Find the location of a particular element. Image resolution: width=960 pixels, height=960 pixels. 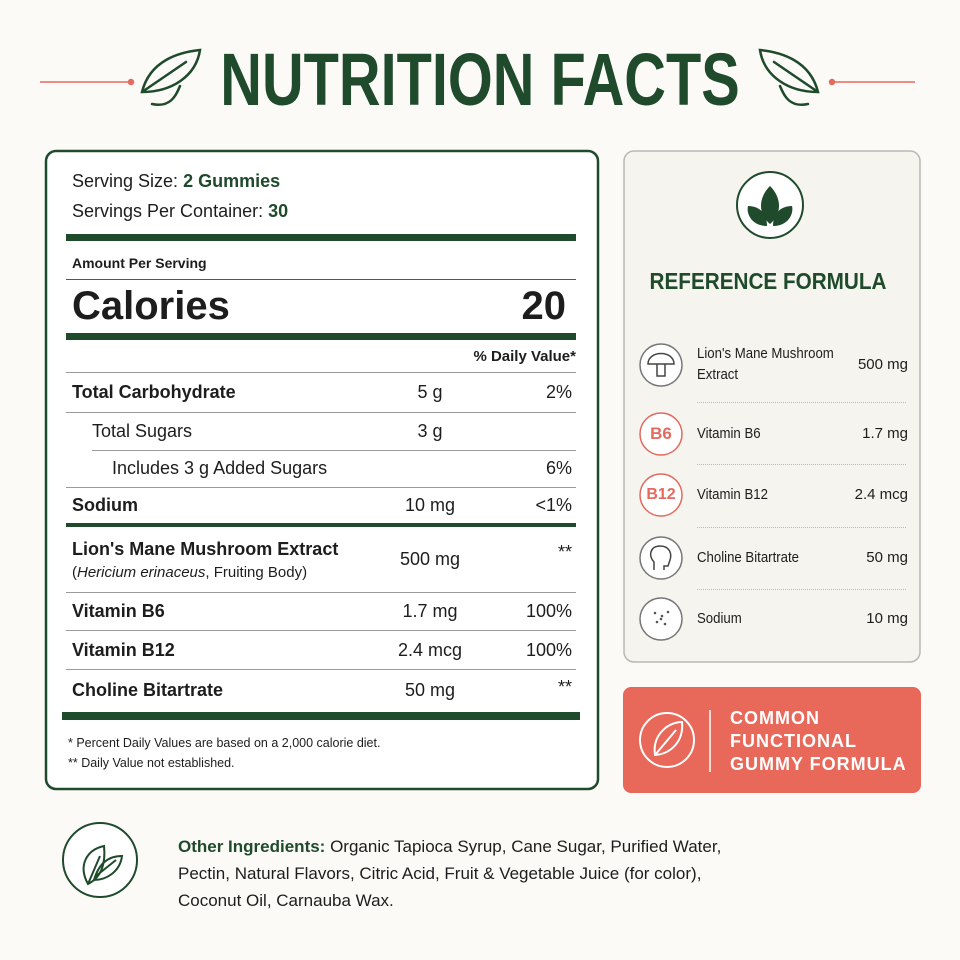

nutrient-name: Total Carbohydrate is located at coordinates (154, 392).